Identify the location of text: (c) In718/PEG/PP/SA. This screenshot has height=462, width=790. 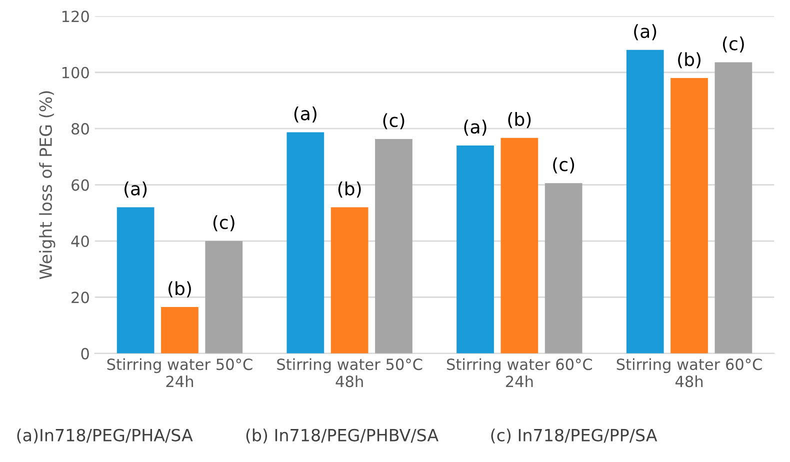
(574, 436).